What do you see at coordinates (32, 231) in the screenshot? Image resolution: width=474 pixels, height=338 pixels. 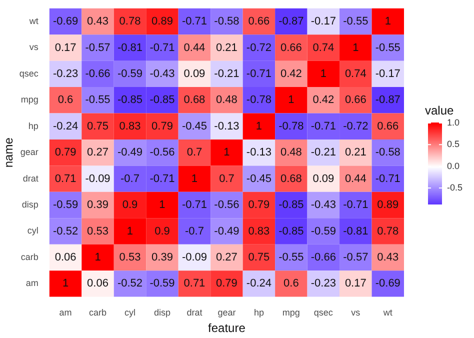 I see `y-tick-label: cyl` at bounding box center [32, 231].